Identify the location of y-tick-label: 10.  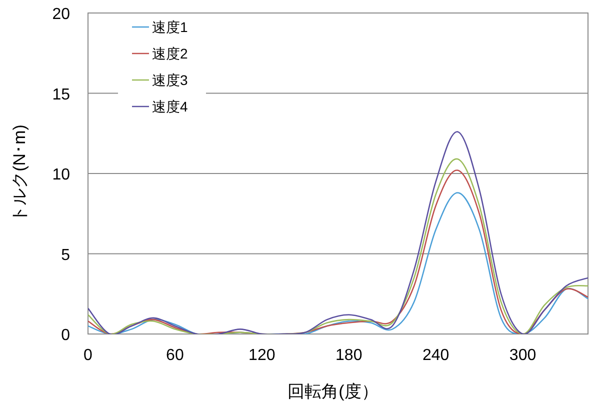
(61, 175).